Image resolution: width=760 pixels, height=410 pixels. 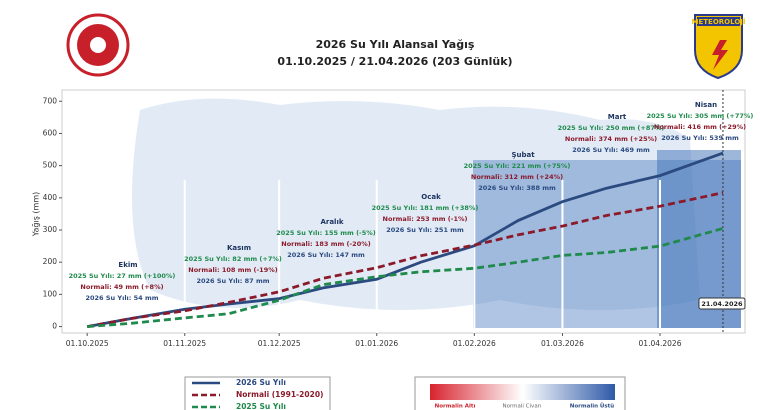 I want to click on annotation-line: 2025 Su Yılı: 27 mm (+100%), so click(x=122, y=276).